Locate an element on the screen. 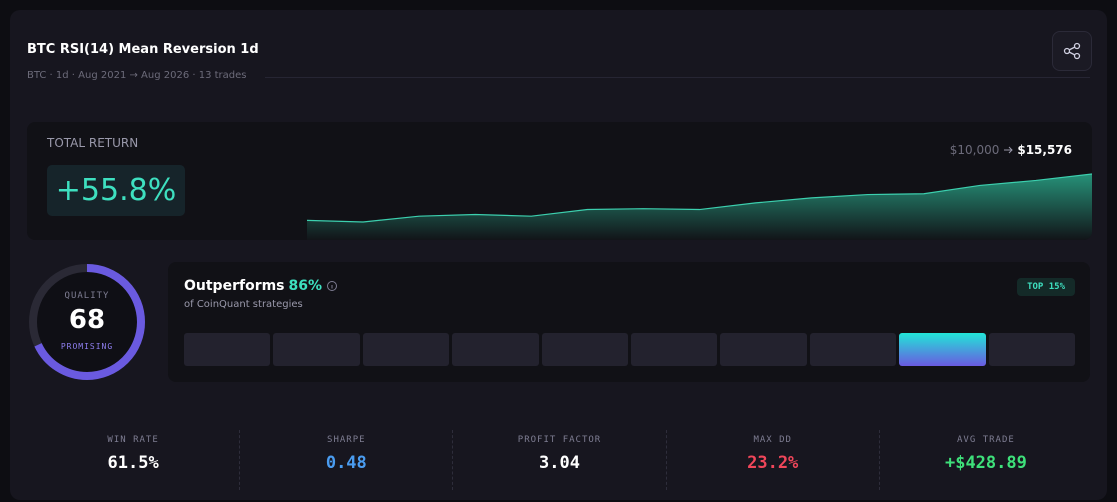 This screenshot has width=1117, height=502. share-button is located at coordinates (1072, 51).